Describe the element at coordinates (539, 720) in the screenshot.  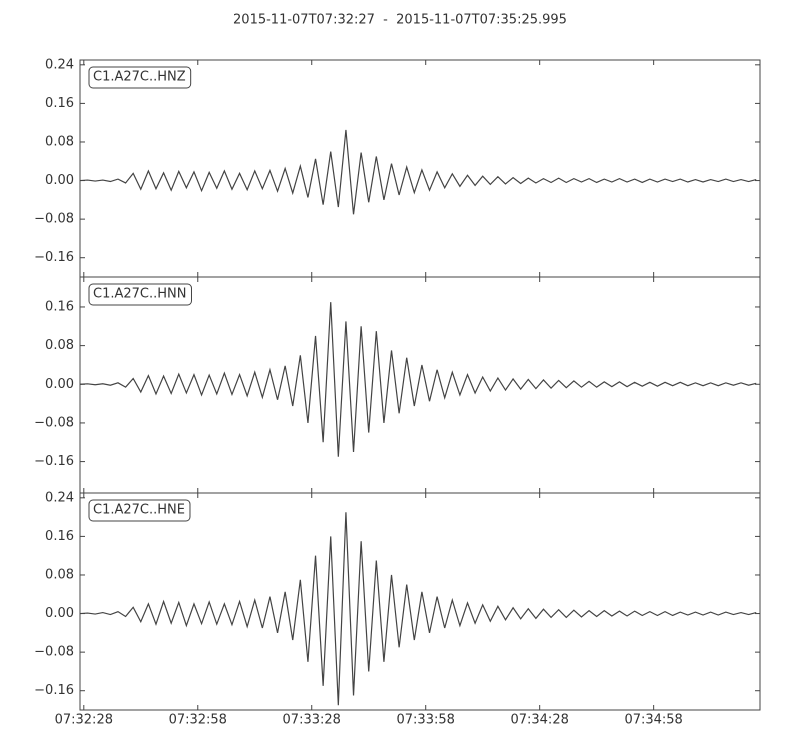
I see `x-tick-label: 07:34:28` at that location.